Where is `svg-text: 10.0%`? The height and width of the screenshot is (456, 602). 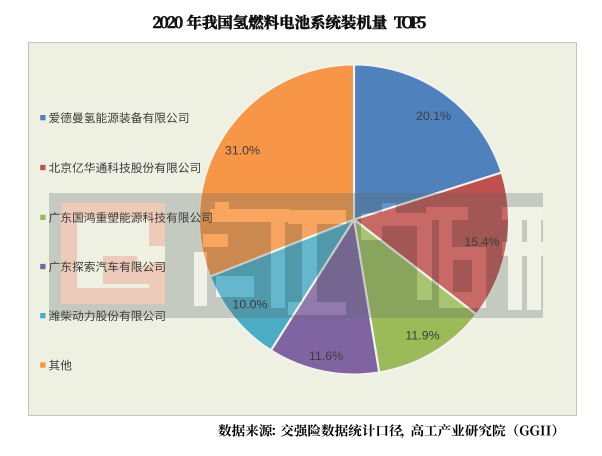
svg-text: 10.0% is located at coordinates (249, 304).